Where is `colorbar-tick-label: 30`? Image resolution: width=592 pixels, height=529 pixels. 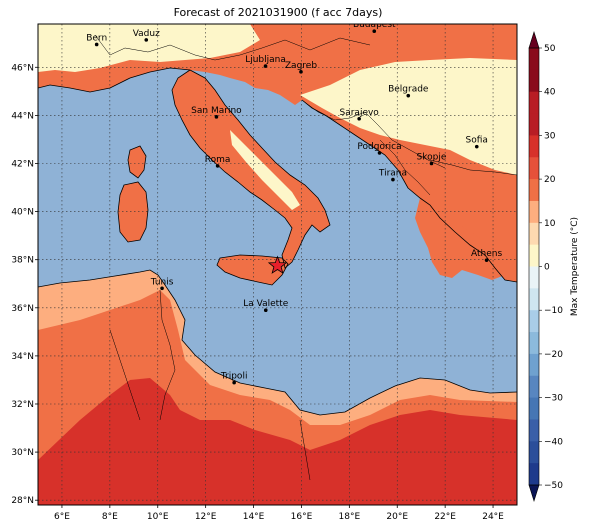 colorbar-tick-label: 30 is located at coordinates (550, 136).